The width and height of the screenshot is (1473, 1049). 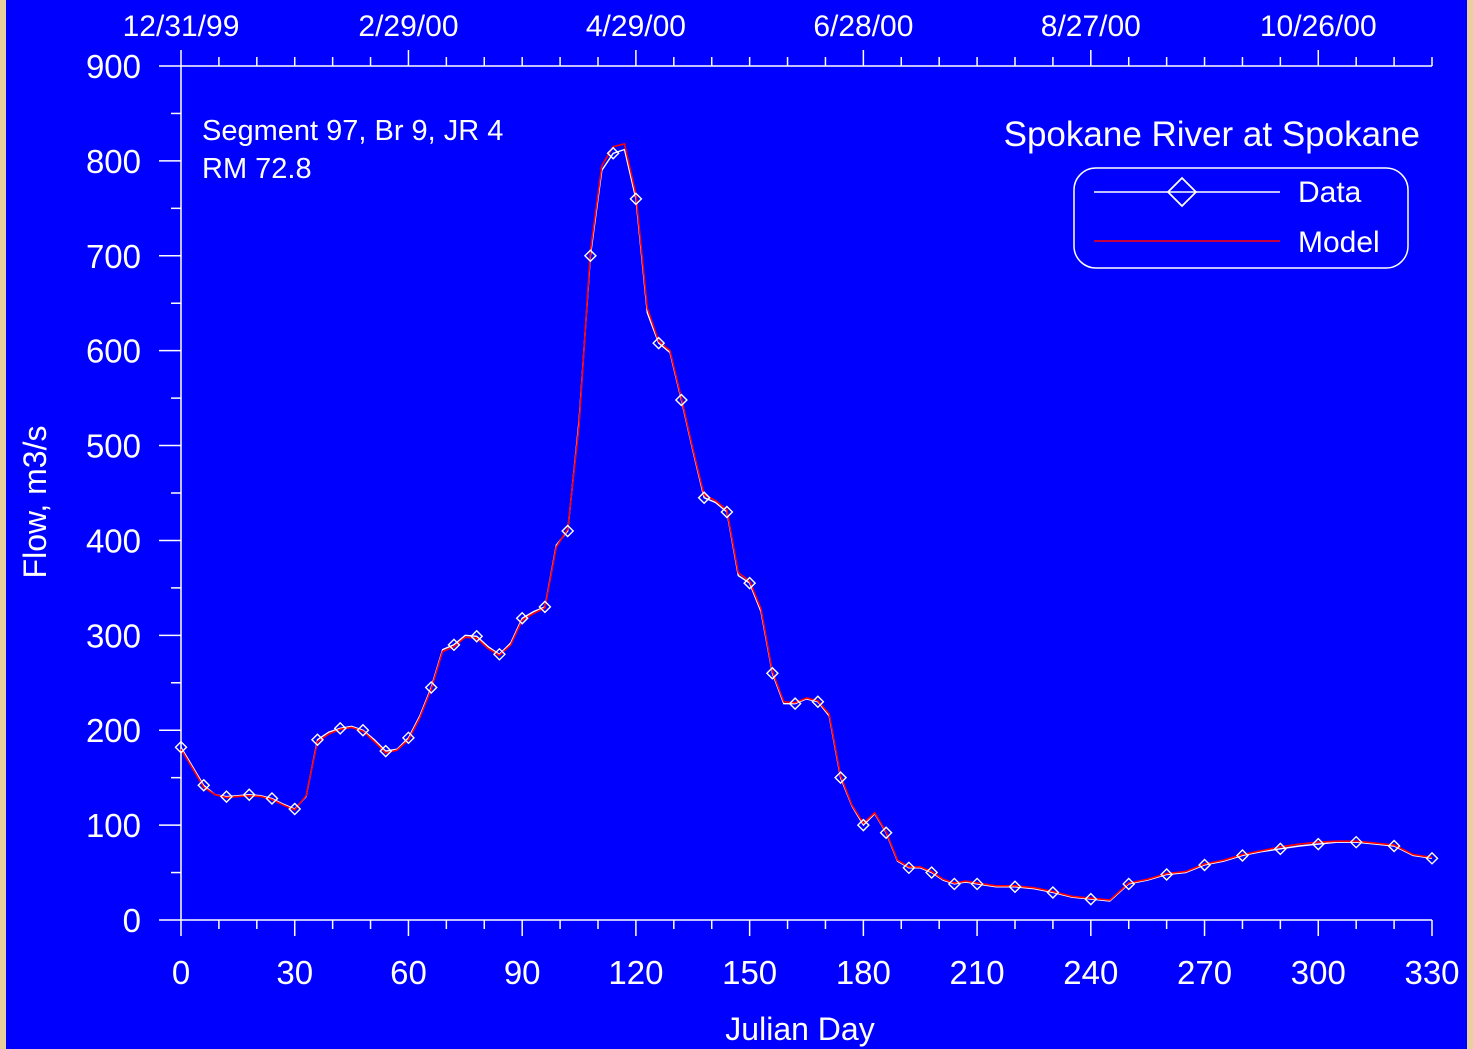 I want to click on annotation-line-2: RM 72.8, so click(x=257, y=169).